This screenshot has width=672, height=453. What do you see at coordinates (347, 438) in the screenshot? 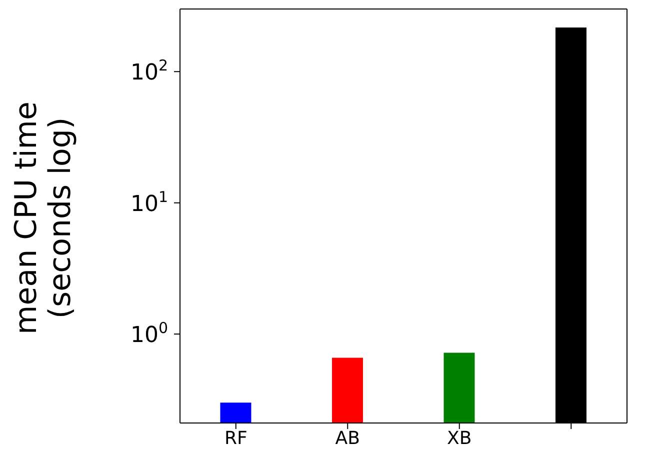
I see `x-tick-label: AB` at bounding box center [347, 438].